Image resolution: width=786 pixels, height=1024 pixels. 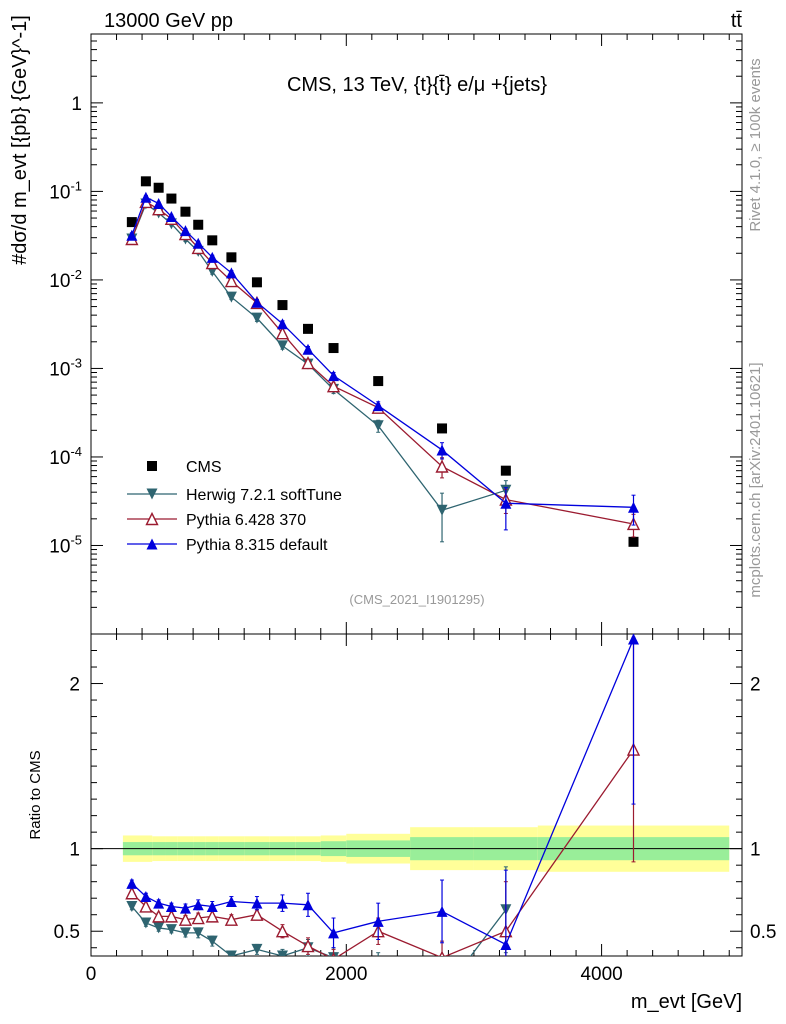 I want to click on ratio-y-axis-label: Ratio to CMS, so click(x=35, y=794).